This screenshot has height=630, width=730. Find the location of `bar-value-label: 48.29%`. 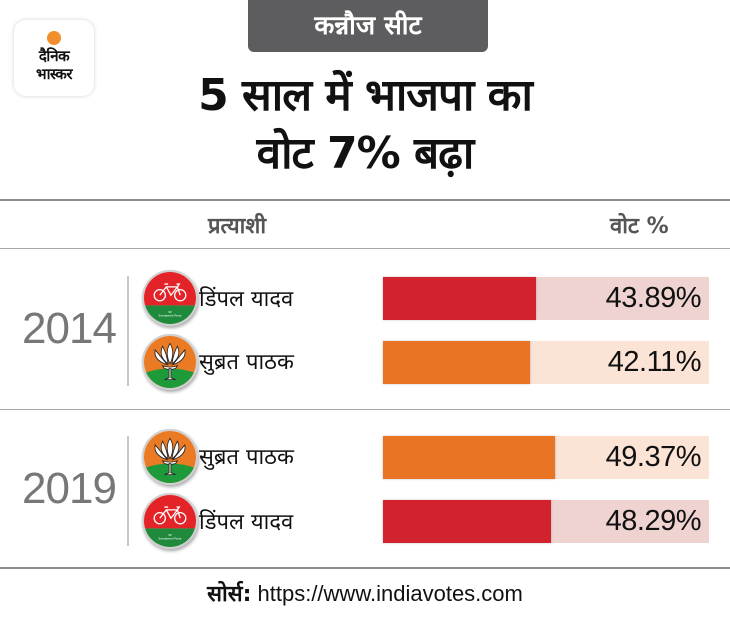

bar-value-label: 48.29% is located at coordinates (653, 521).